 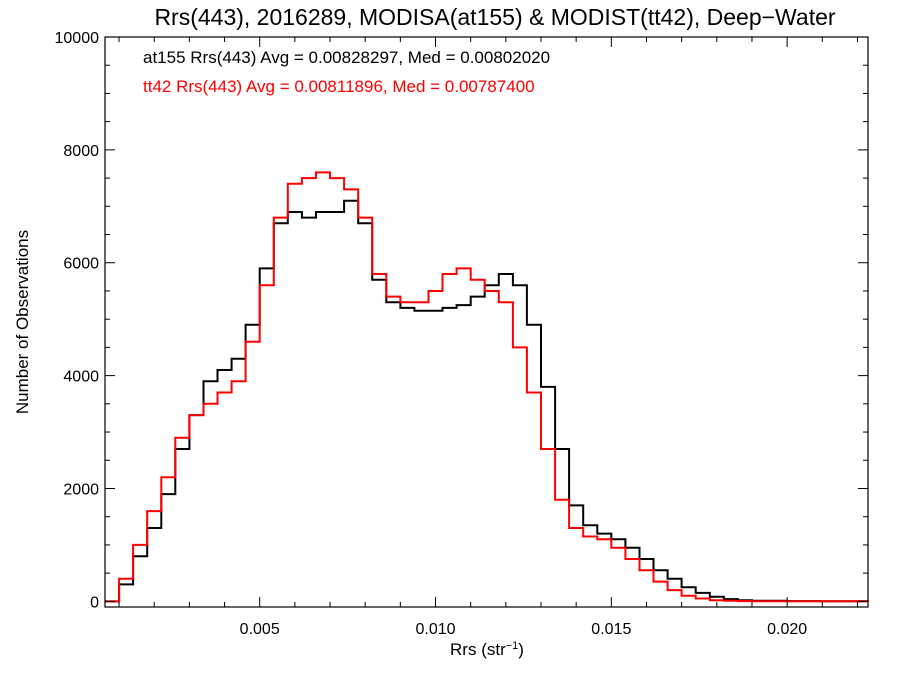 What do you see at coordinates (435, 629) in the screenshot?
I see `x-tick-label: 0.010` at bounding box center [435, 629].